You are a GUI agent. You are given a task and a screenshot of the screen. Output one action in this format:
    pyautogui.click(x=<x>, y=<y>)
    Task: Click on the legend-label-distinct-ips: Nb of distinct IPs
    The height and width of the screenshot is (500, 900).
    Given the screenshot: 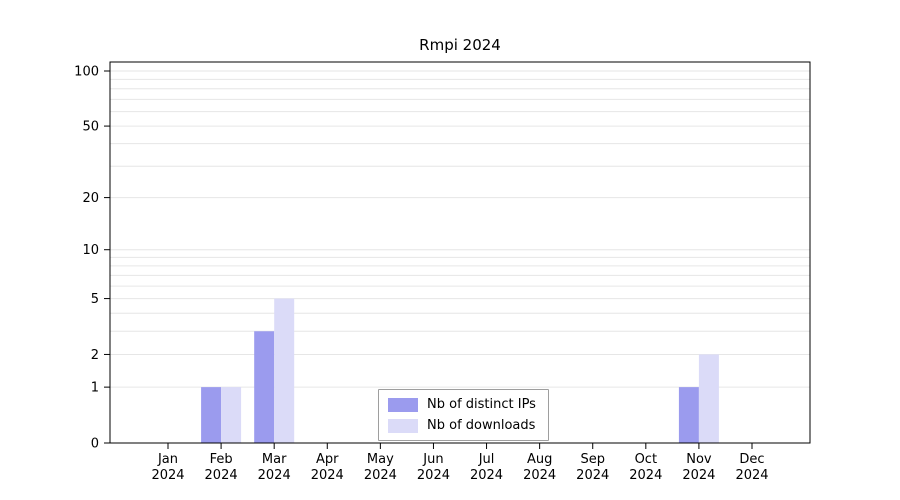 What is the action you would take?
    pyautogui.click(x=481, y=404)
    